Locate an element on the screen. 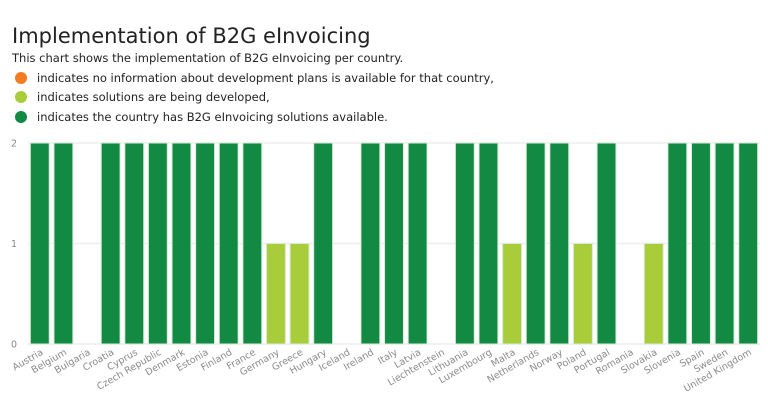 The image size is (768, 410). orange-dot-icon is located at coordinates (21, 77).